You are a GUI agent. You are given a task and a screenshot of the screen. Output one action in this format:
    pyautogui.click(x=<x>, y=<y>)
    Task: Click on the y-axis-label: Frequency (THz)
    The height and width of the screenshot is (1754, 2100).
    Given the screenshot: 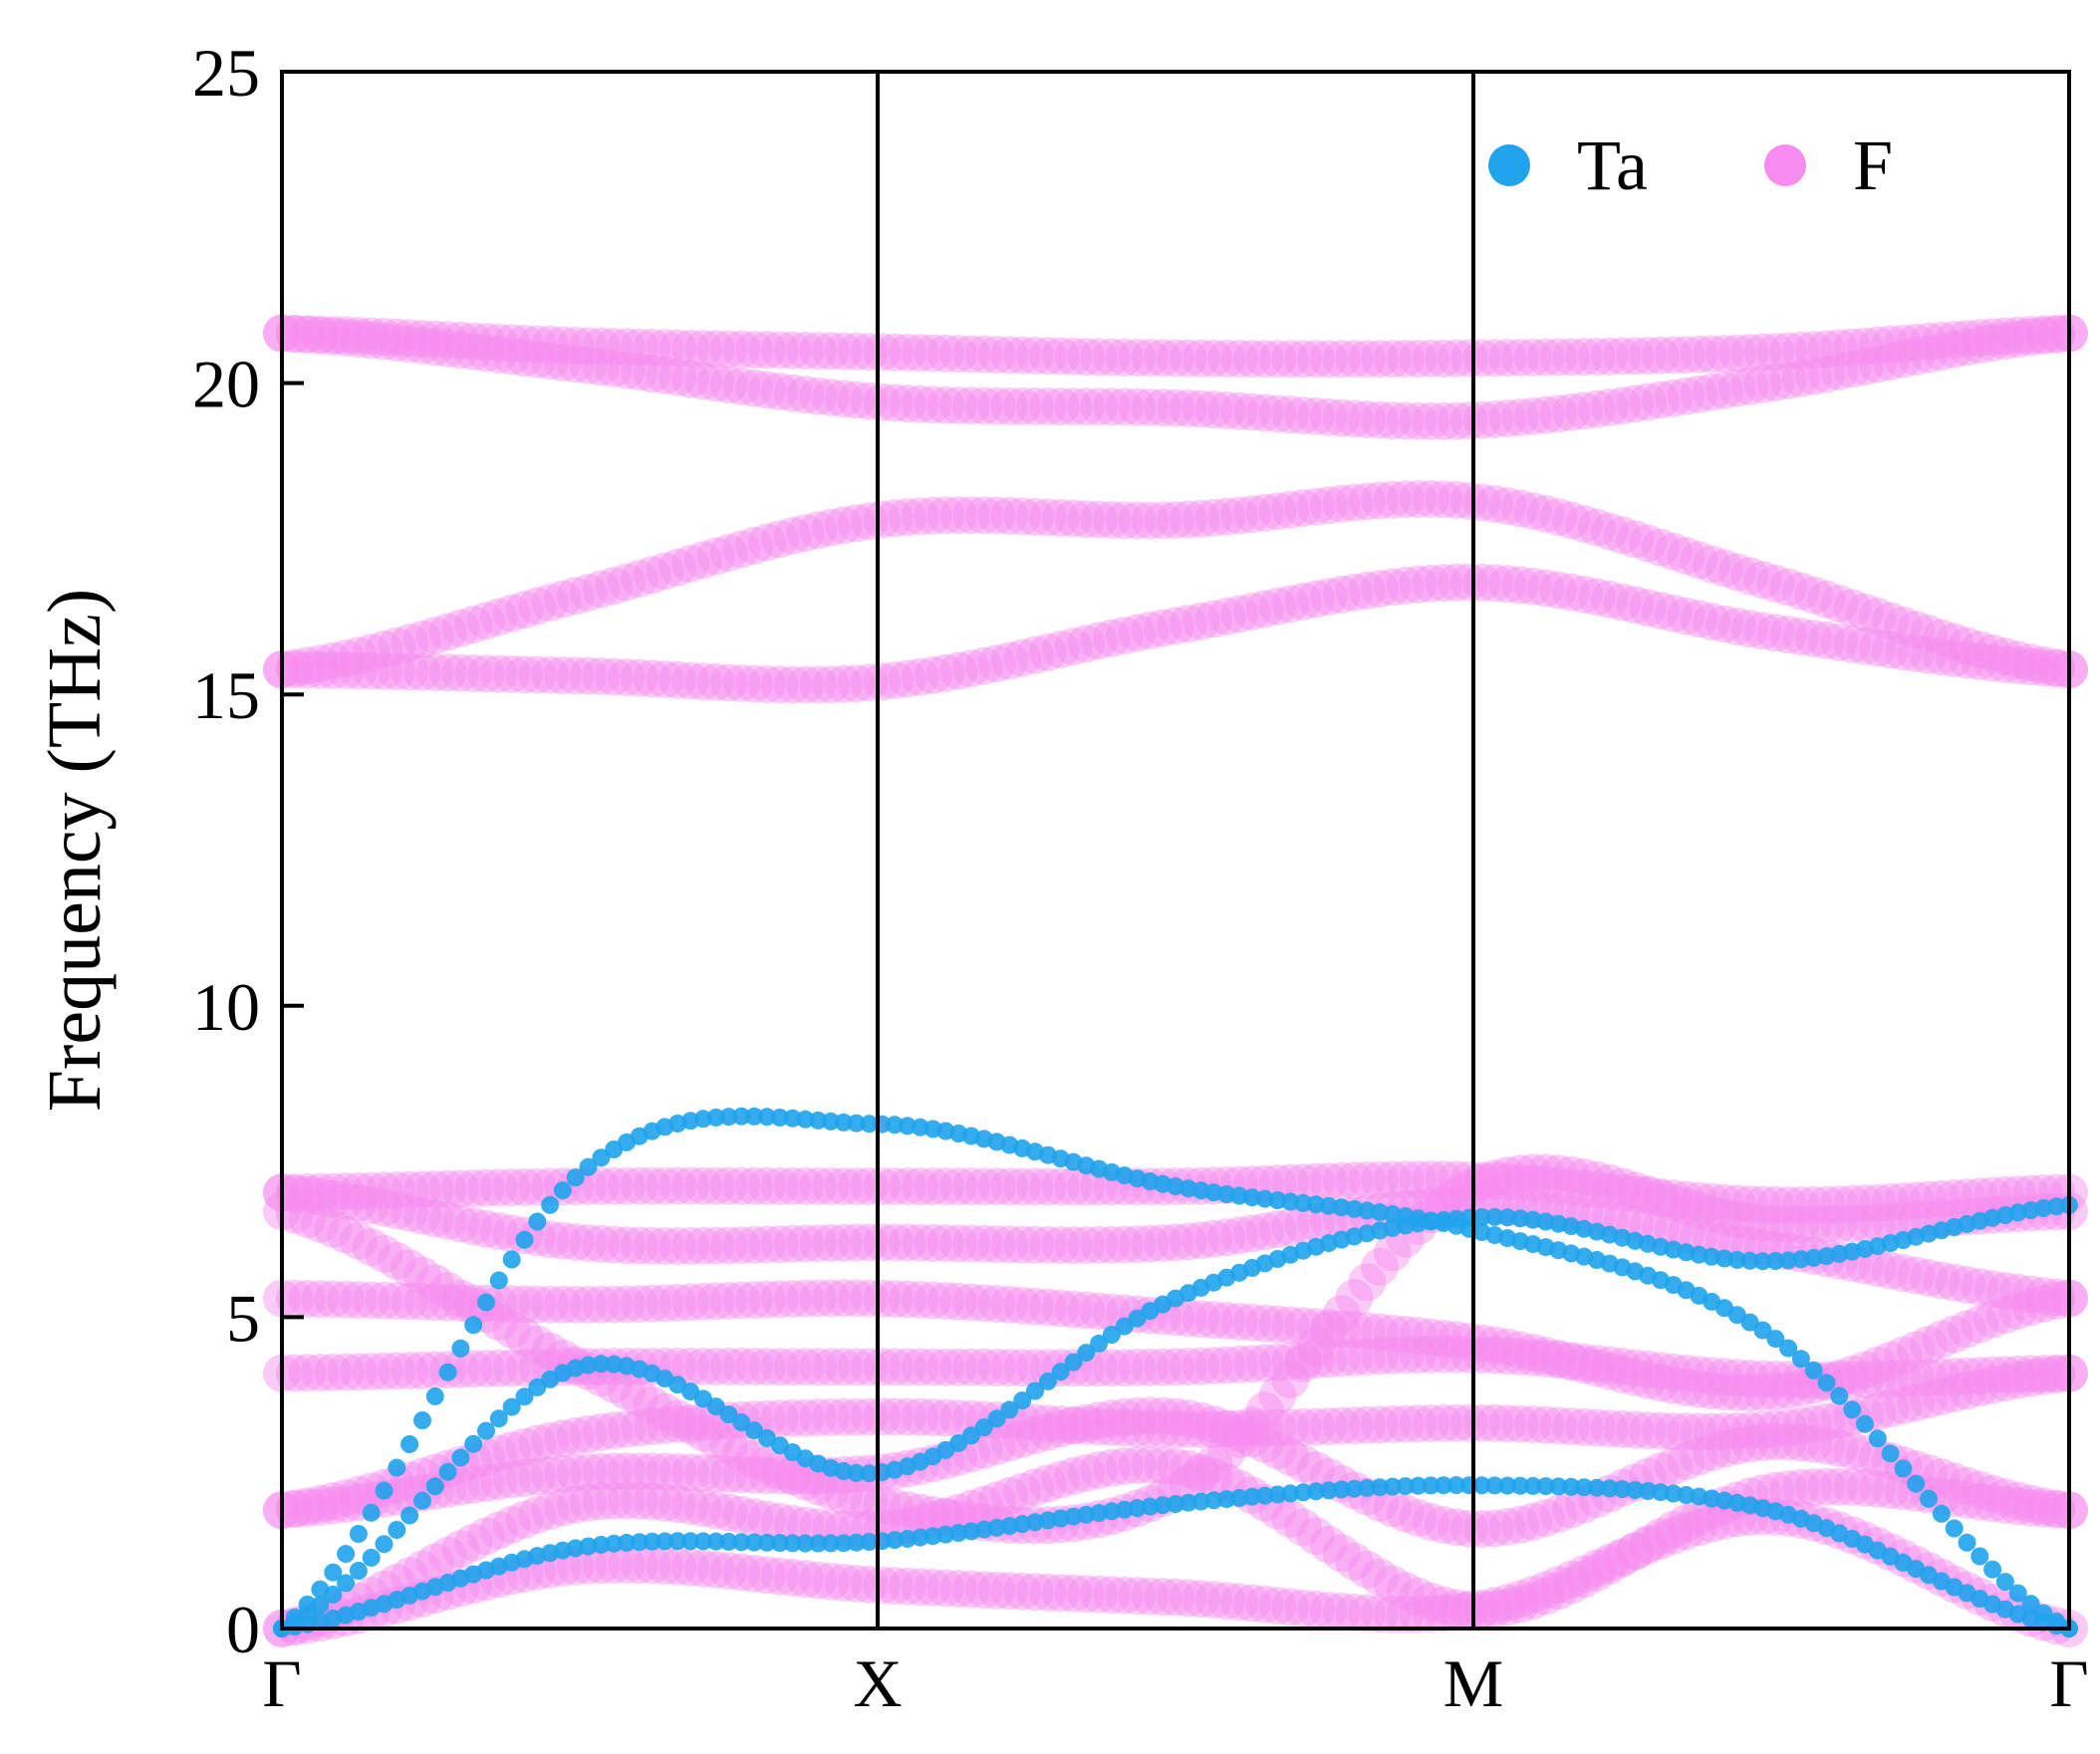 What is the action you would take?
    pyautogui.click(x=75, y=851)
    